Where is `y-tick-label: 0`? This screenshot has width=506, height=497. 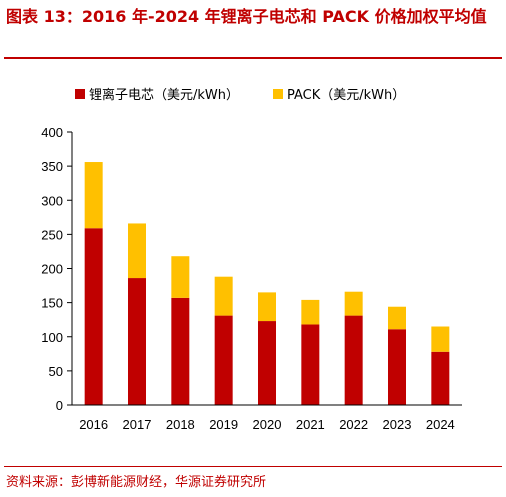 y-tick-label: 0 is located at coordinates (59, 405).